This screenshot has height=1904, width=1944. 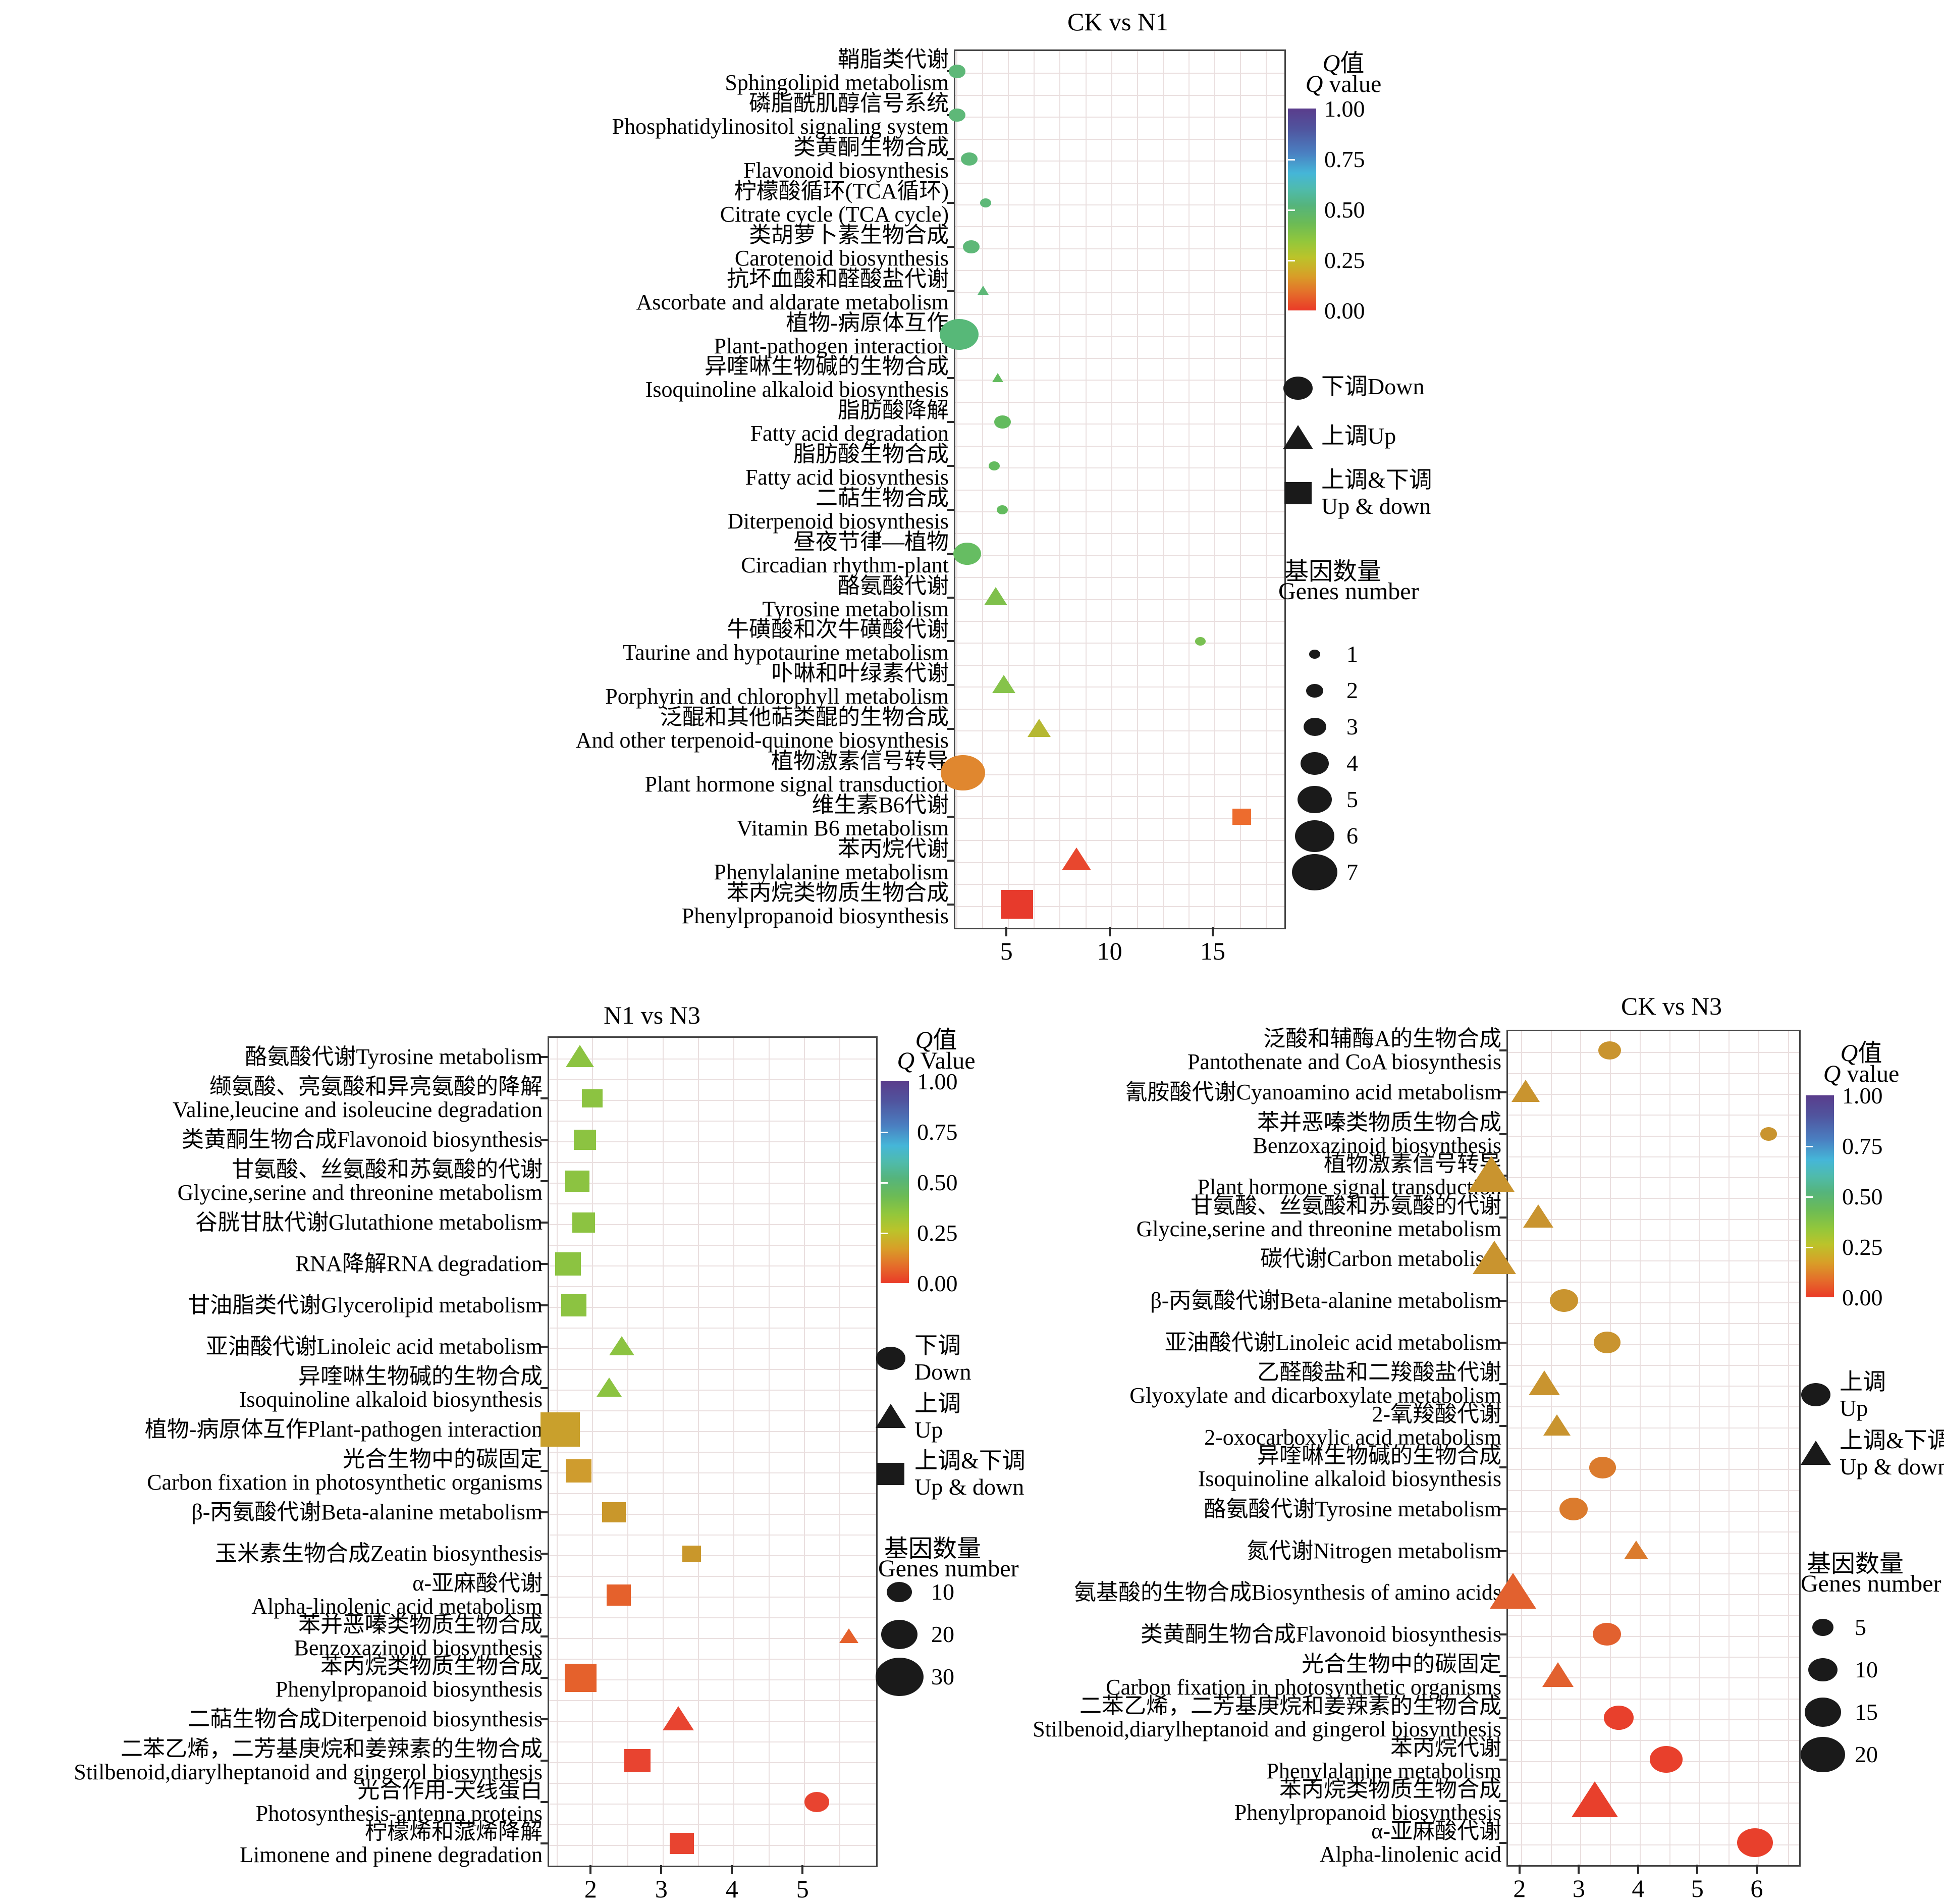 I want to click on size-legend-label: 30, so click(x=942, y=1677).